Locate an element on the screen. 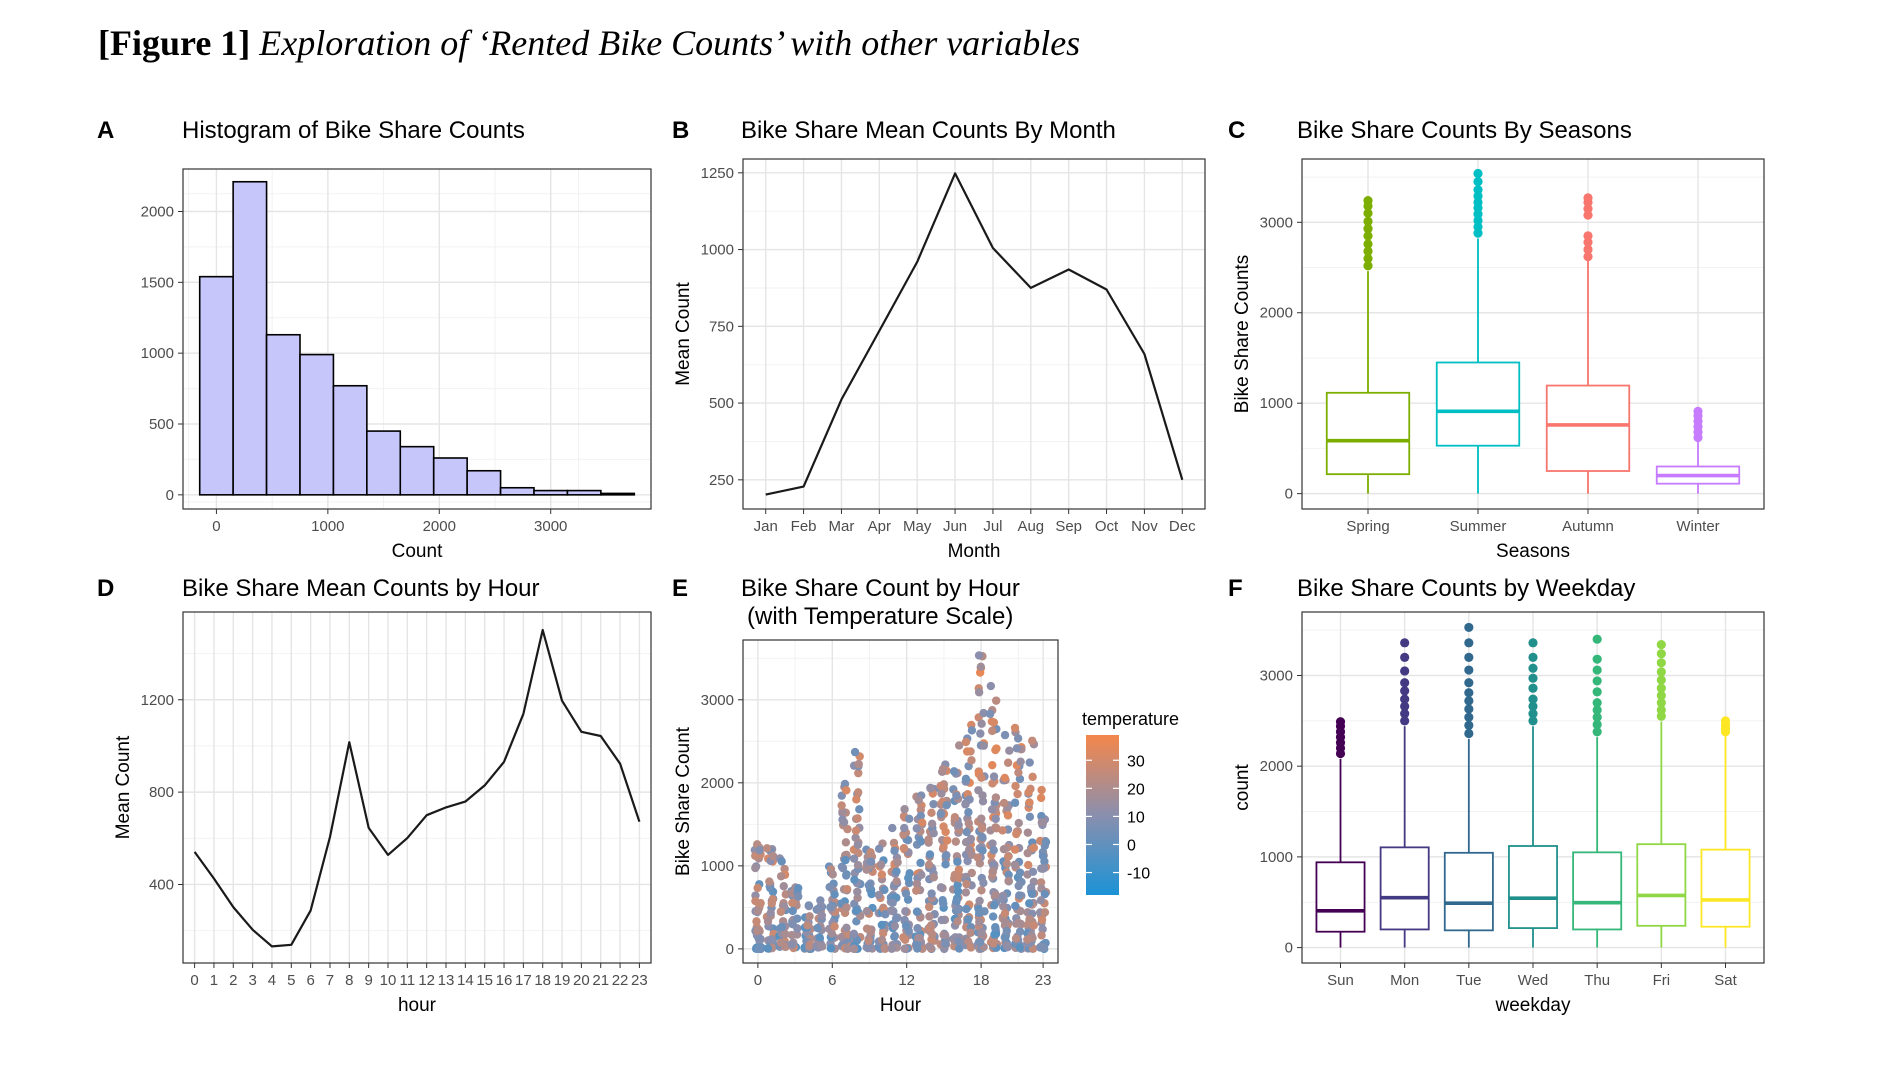 The height and width of the screenshot is (1092, 1880). legend-colorbar is located at coordinates (1102, 815).